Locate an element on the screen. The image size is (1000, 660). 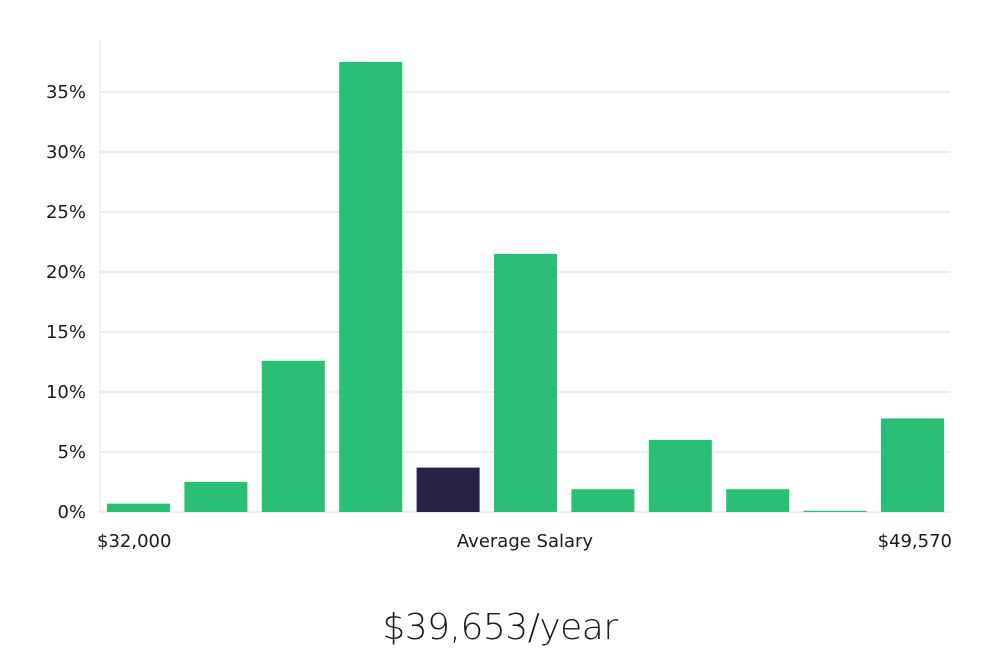
x-label-left: $32,000 is located at coordinates (134, 541).